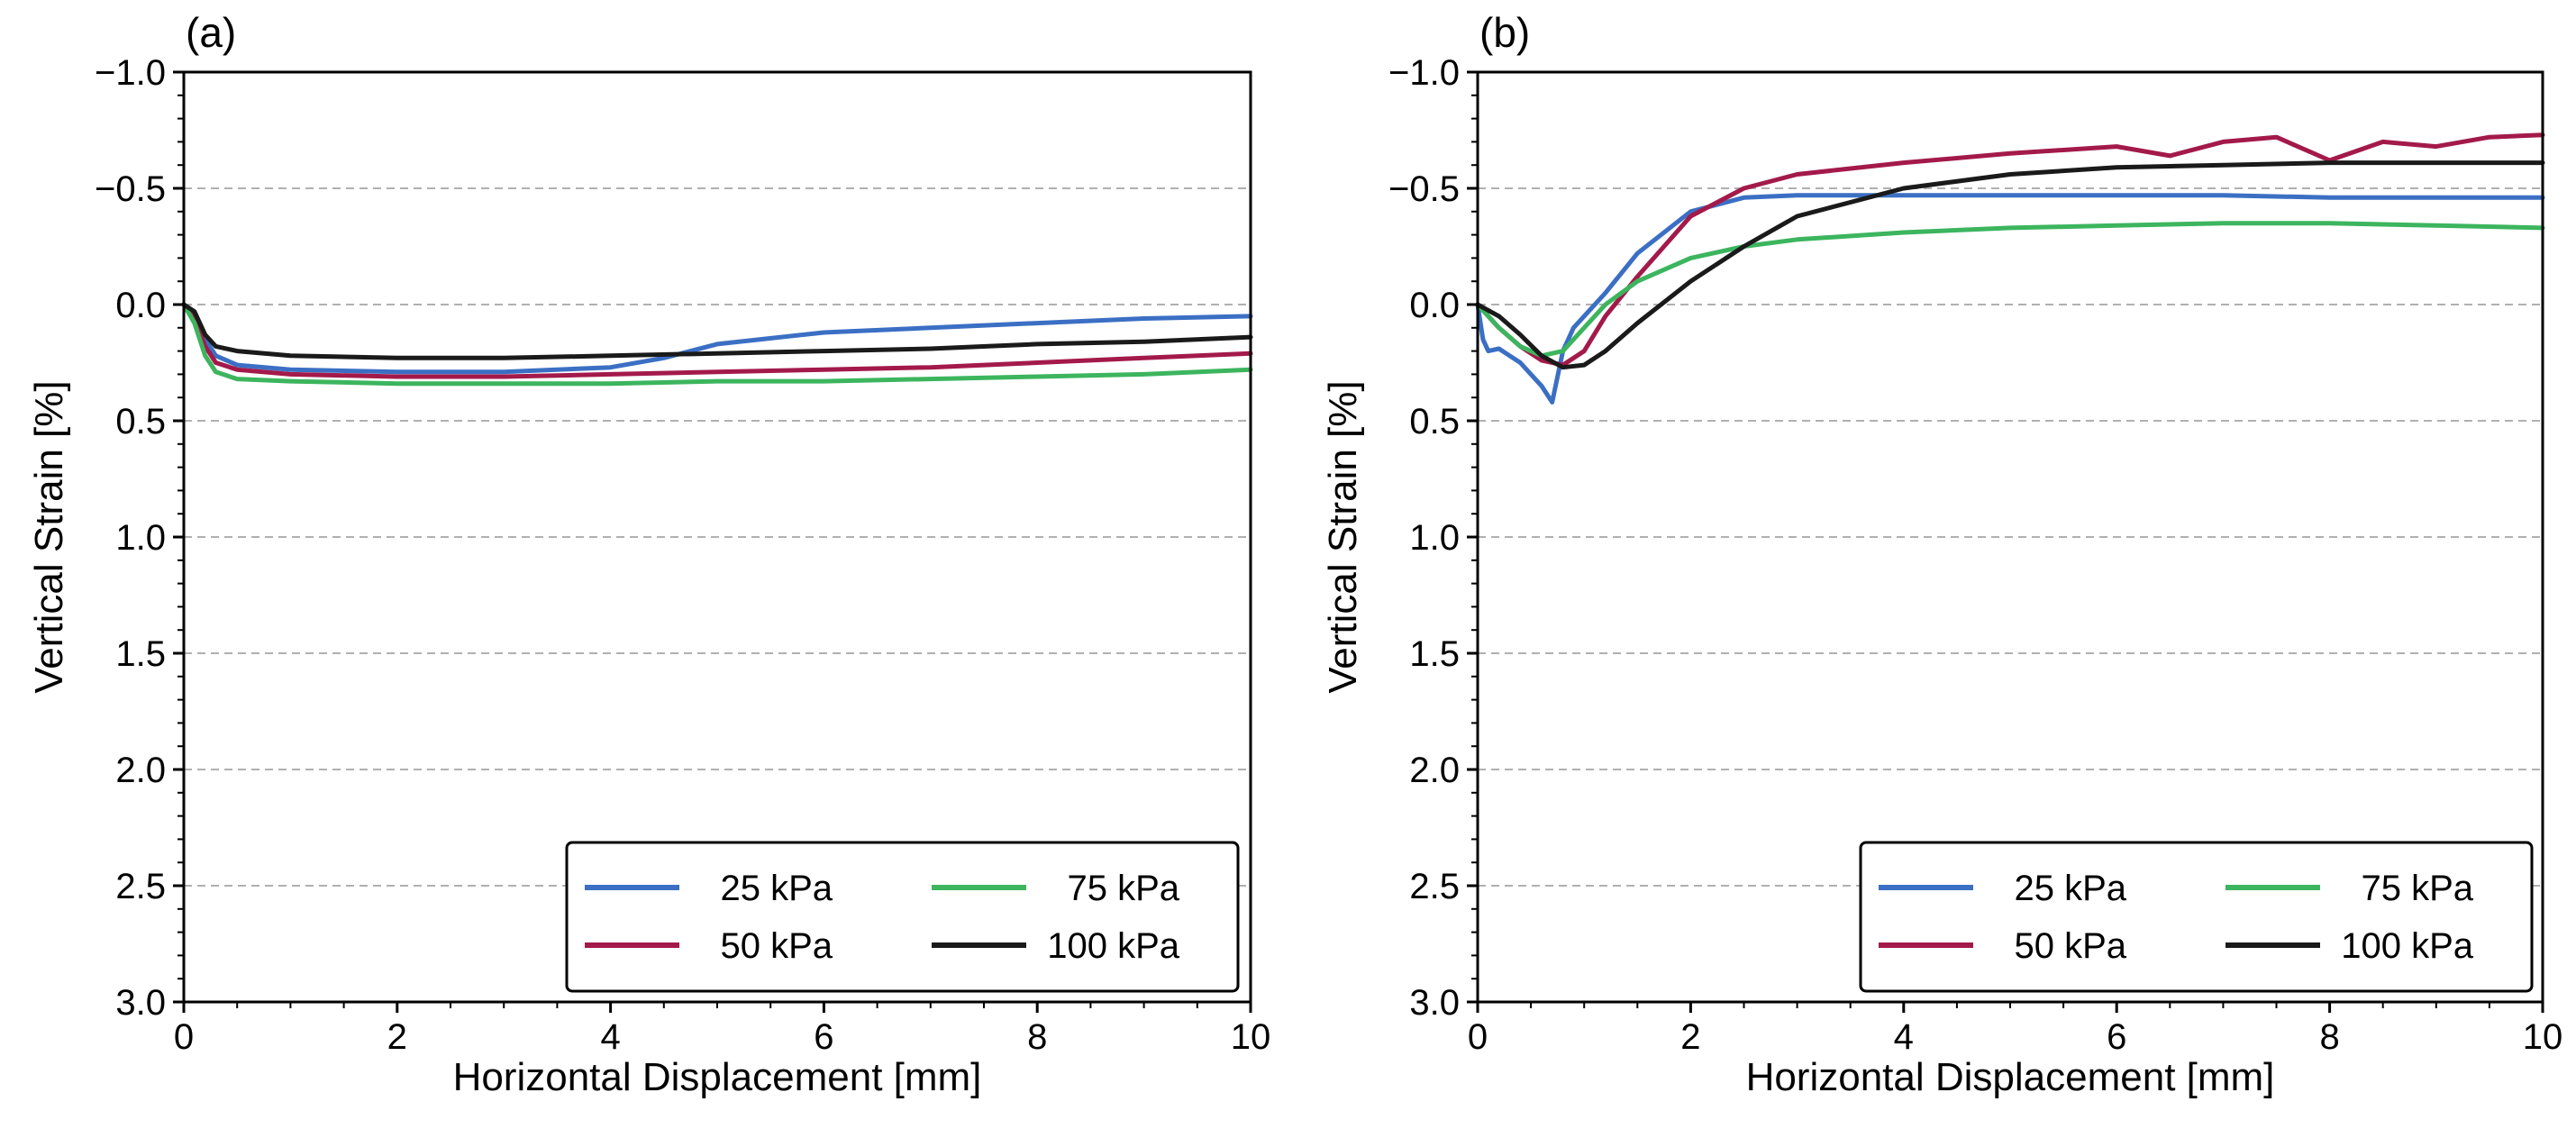 Image resolution: width=2576 pixels, height=1129 pixels. Describe the element at coordinates (140, 305) in the screenshot. I see `panel1-y-tick-label: 0.0` at that location.